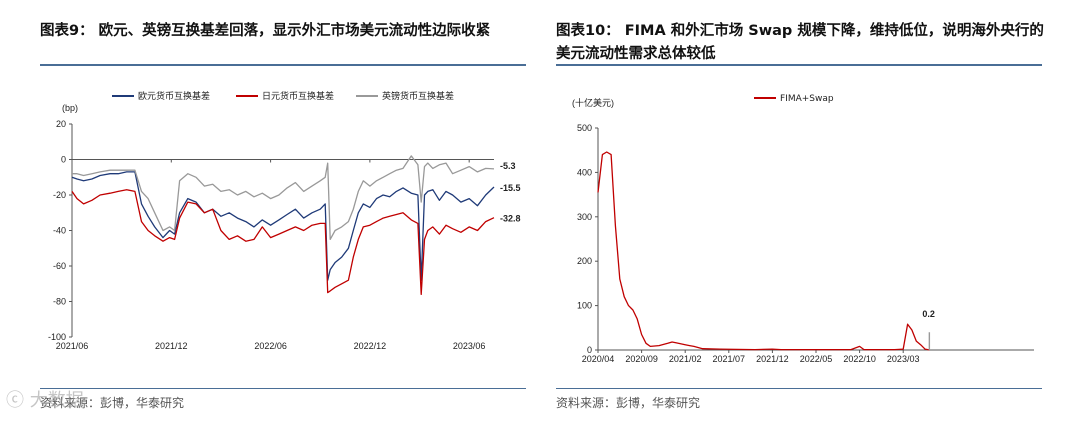  Describe the element at coordinates (928, 314) in the screenshot. I see `end-value-label: 0.2` at that location.